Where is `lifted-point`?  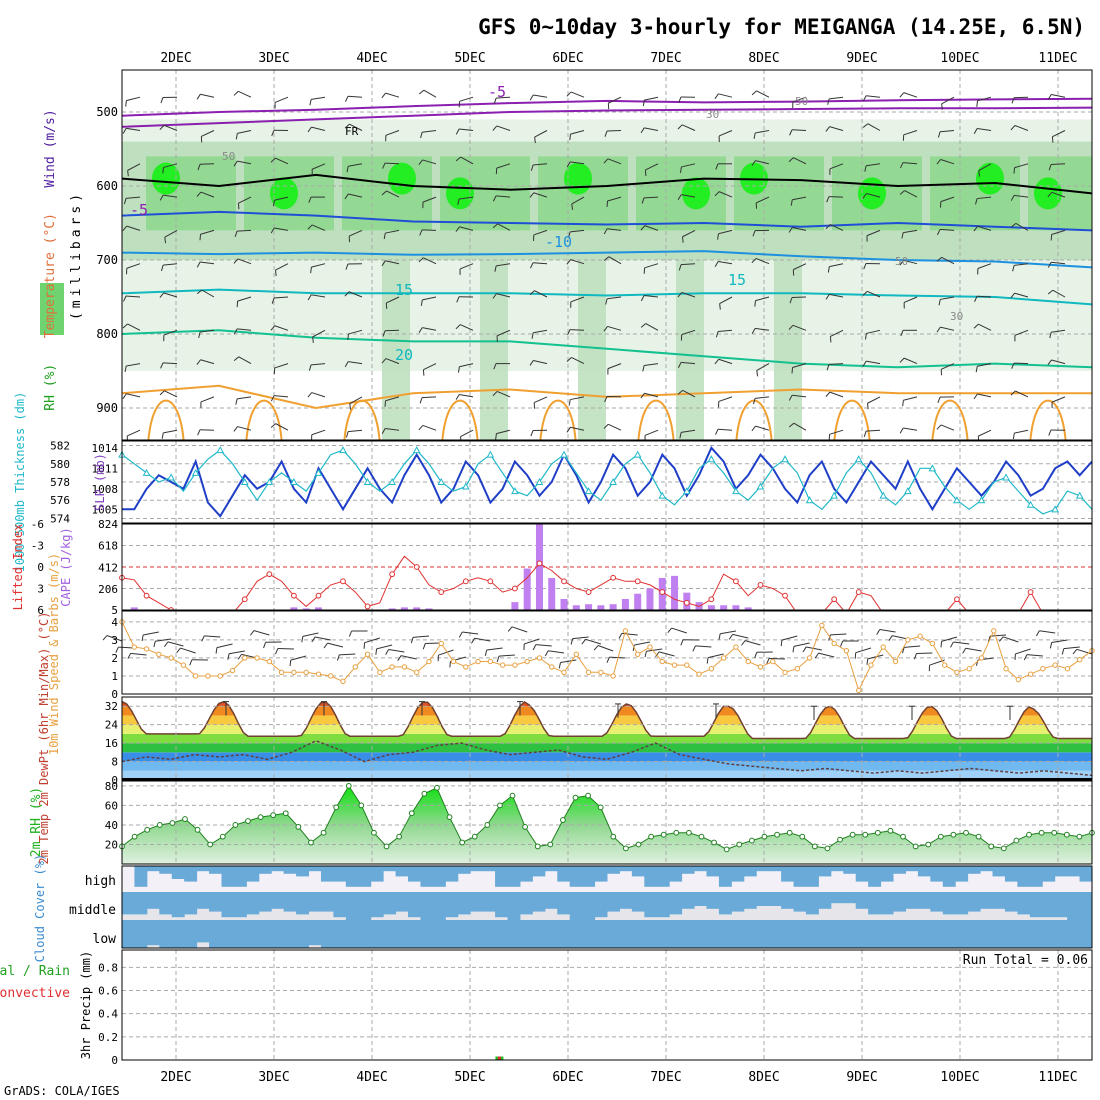 lifted-point is located at coordinates (515, 588).